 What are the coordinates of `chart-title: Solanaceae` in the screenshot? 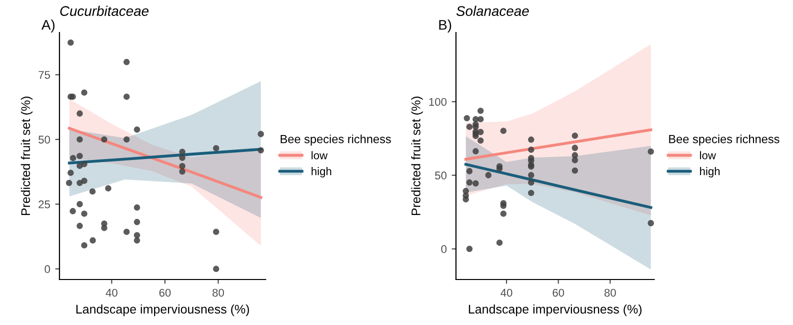 It's located at (492, 11).